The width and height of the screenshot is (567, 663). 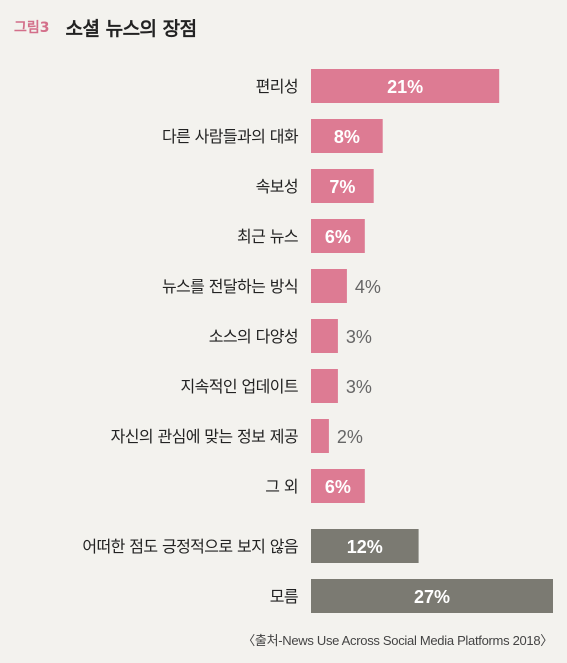 I want to click on category-label: 뉴스를 전달하는 방식, so click(x=230, y=286).